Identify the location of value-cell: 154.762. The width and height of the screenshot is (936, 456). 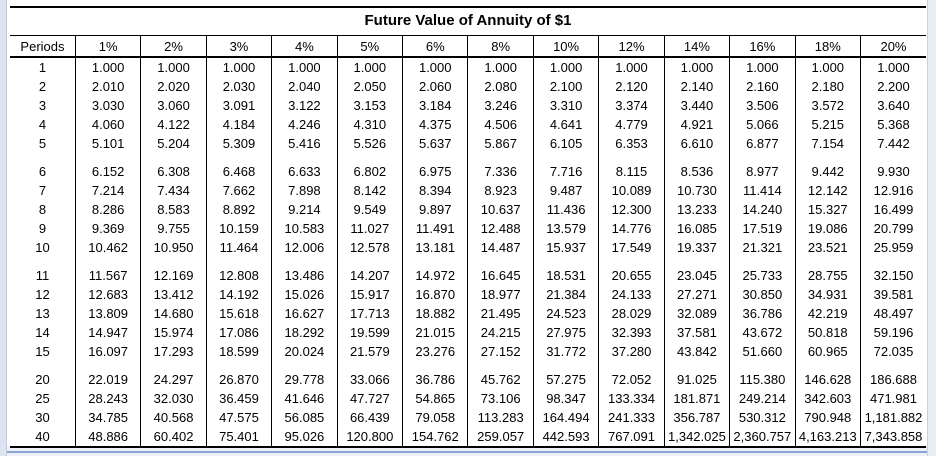
(435, 437).